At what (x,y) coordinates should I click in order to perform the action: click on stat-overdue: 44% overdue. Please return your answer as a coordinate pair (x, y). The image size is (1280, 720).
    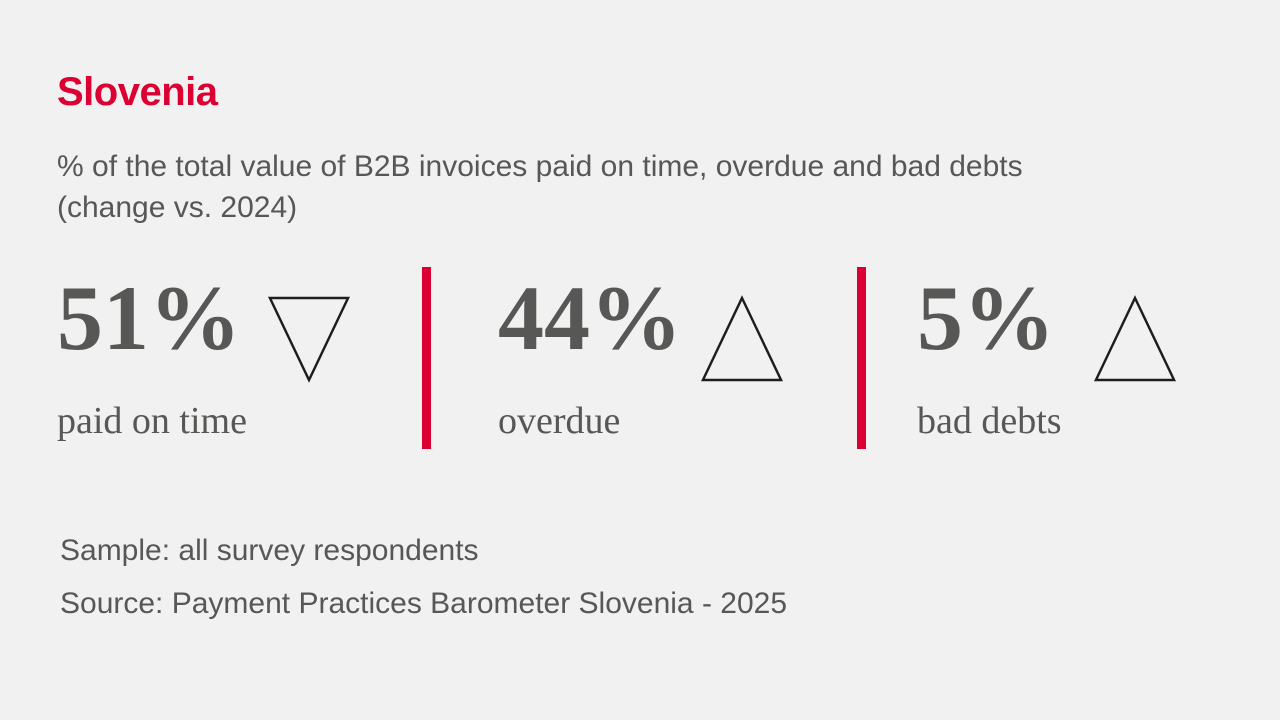
    Looking at the image, I should click on (641, 354).